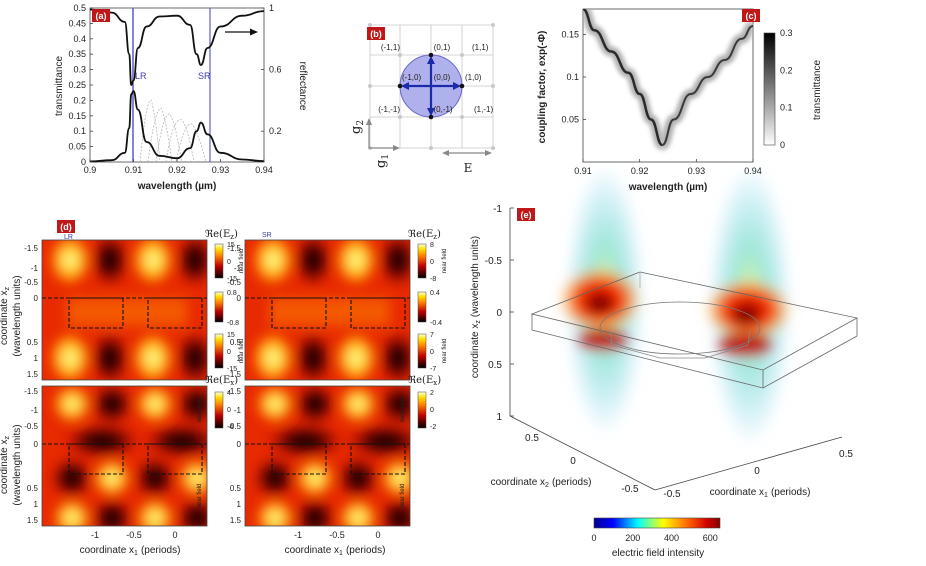  What do you see at coordinates (769, 89) in the screenshot?
I see `panel-c-colorbar` at bounding box center [769, 89].